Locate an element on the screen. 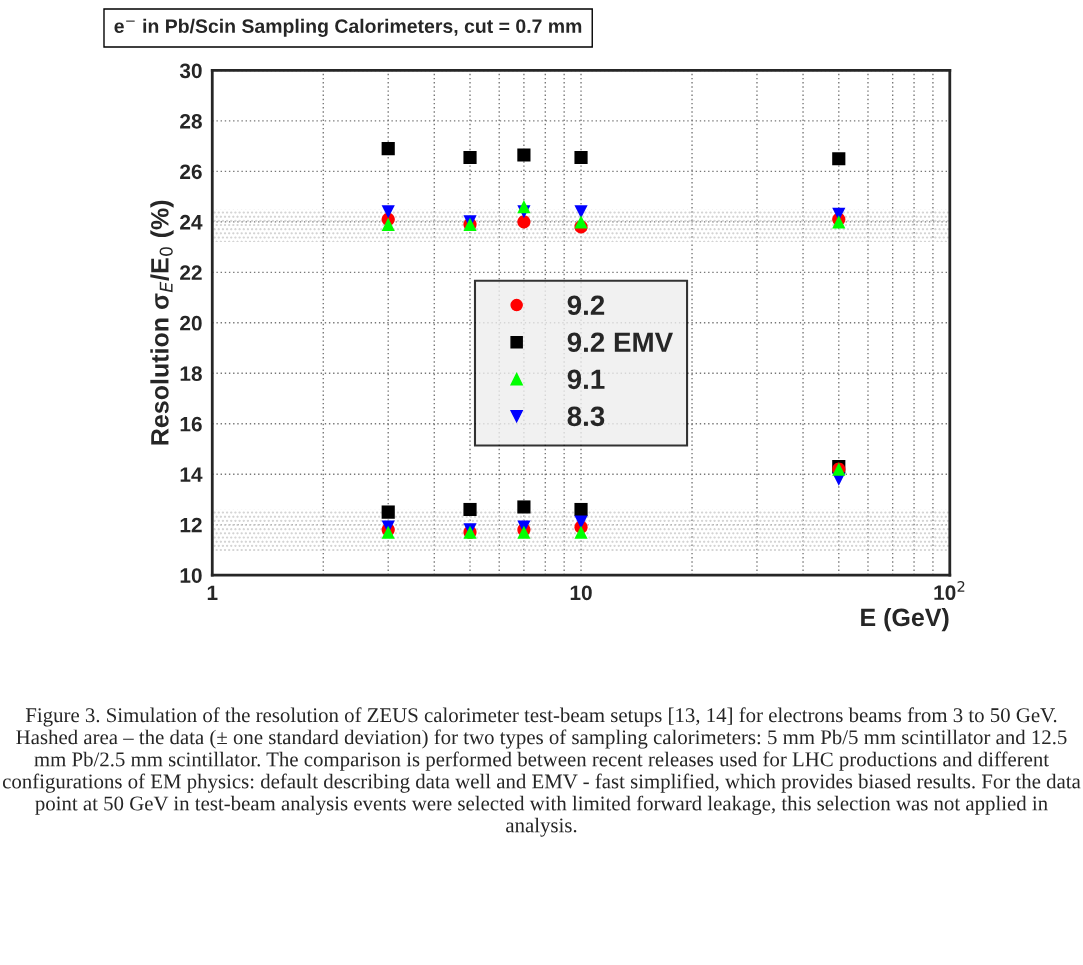 This screenshot has width=1083, height=965. y-tick-label: 20 is located at coordinates (191, 323).